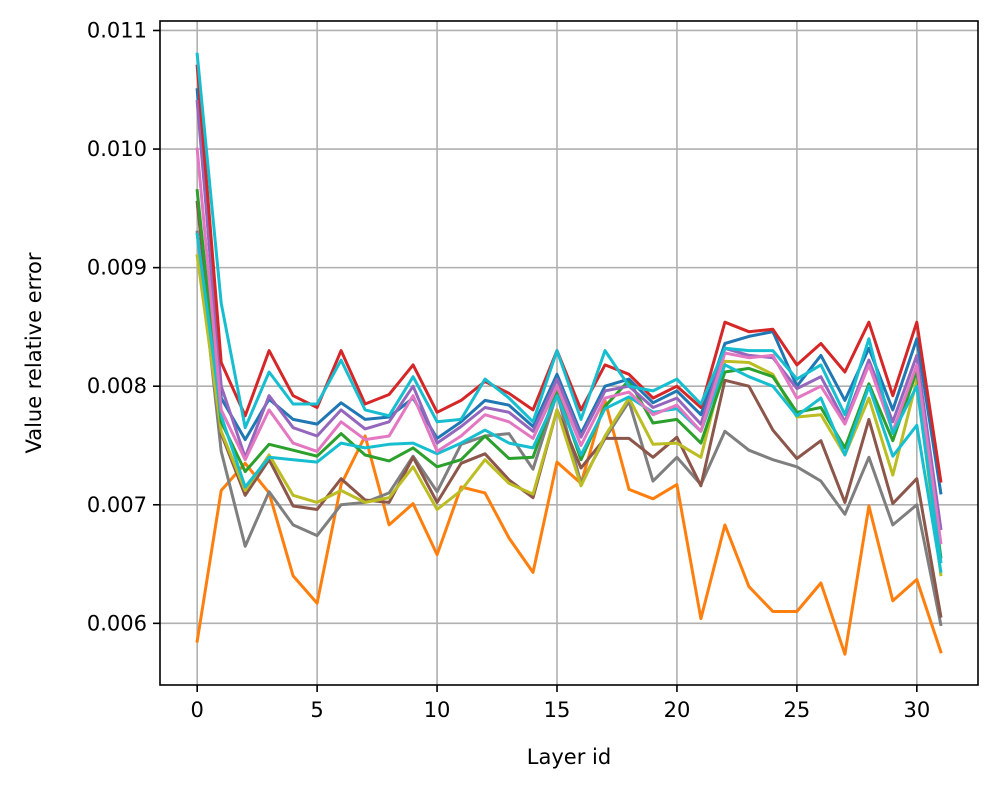 This screenshot has width=998, height=792. Describe the element at coordinates (569, 757) in the screenshot. I see `x-axis-label: Layer id` at that location.